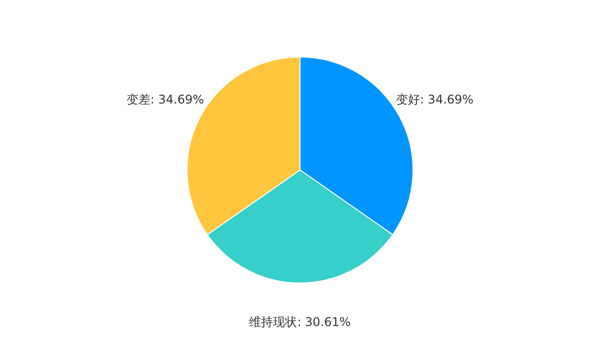 This screenshot has width=600, height=340. What do you see at coordinates (165, 99) in the screenshot?
I see `slice-label: 变差: 34.69%` at bounding box center [165, 99].